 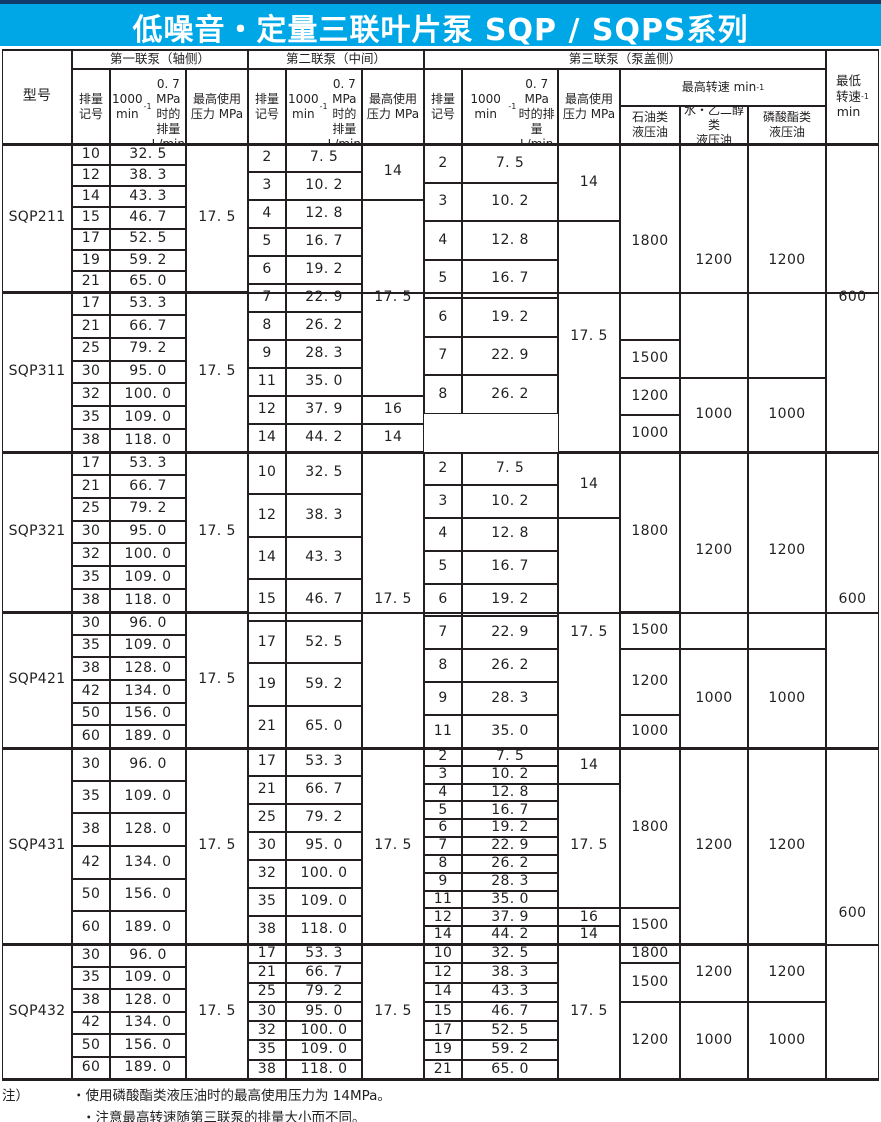 What do you see at coordinates (91, 418) in the screenshot?
I see `pump1-SQP311-code: 35` at bounding box center [91, 418].